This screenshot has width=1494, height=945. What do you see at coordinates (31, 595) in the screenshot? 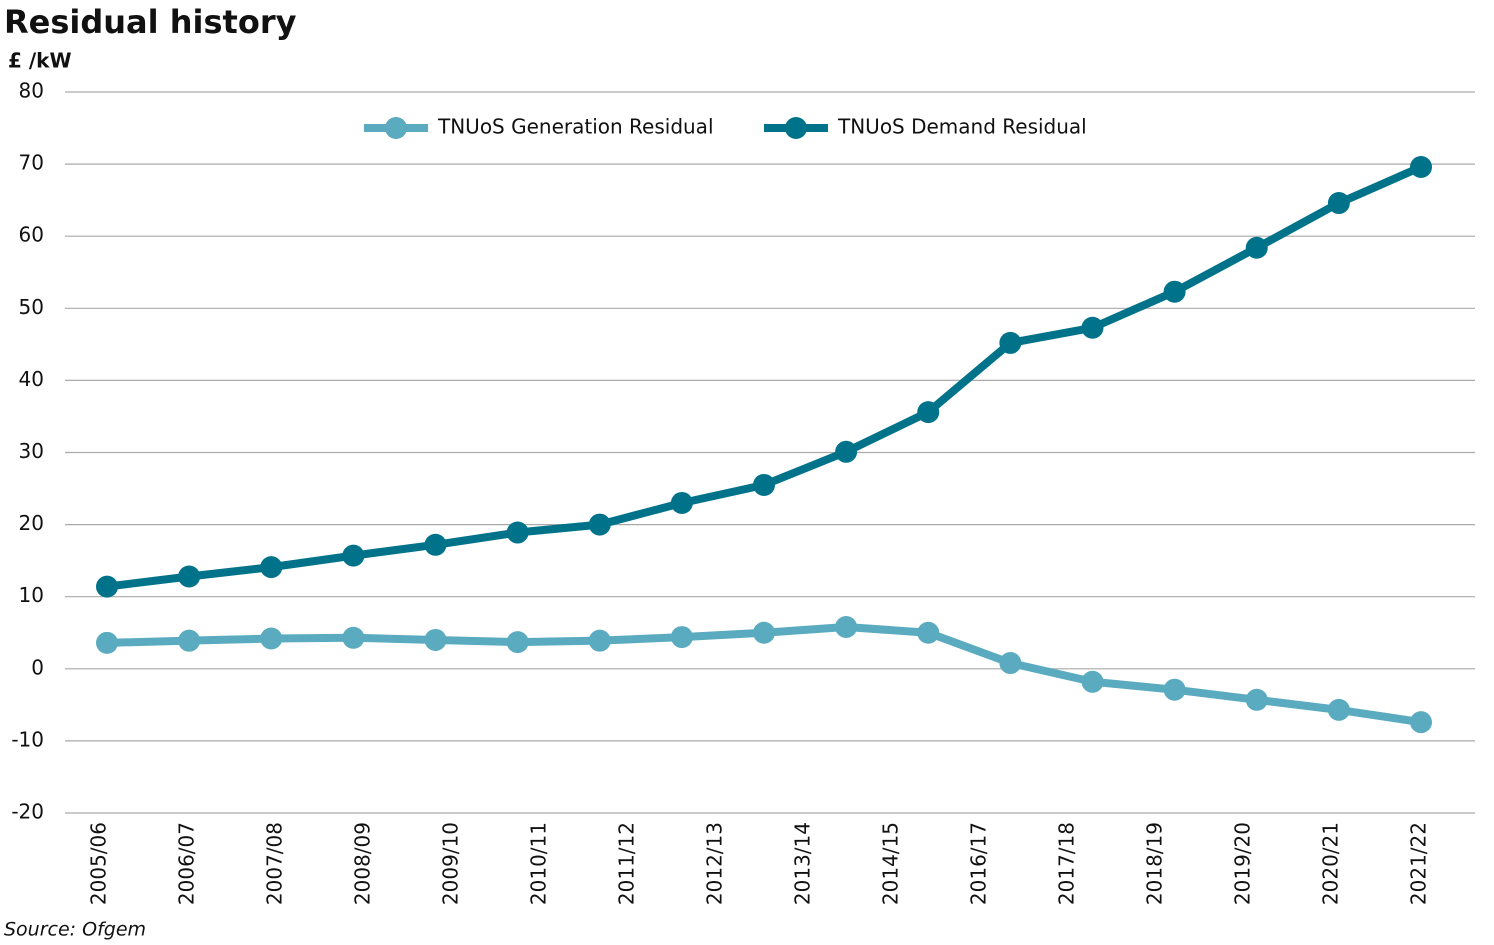
I see `y-tick-label: 10` at bounding box center [31, 595].